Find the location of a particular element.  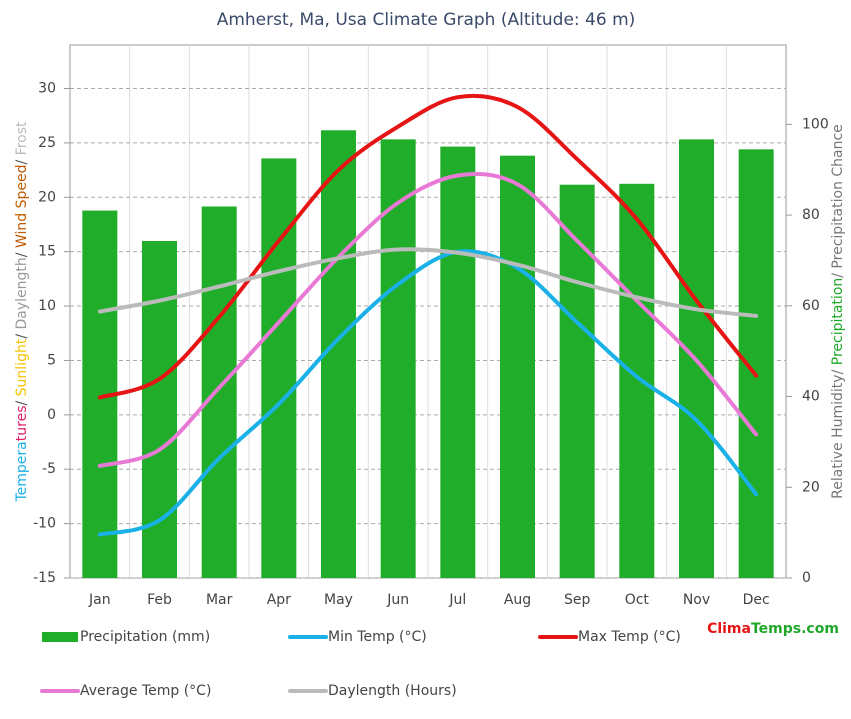

y-tick-label: -10 is located at coordinates (44, 524).